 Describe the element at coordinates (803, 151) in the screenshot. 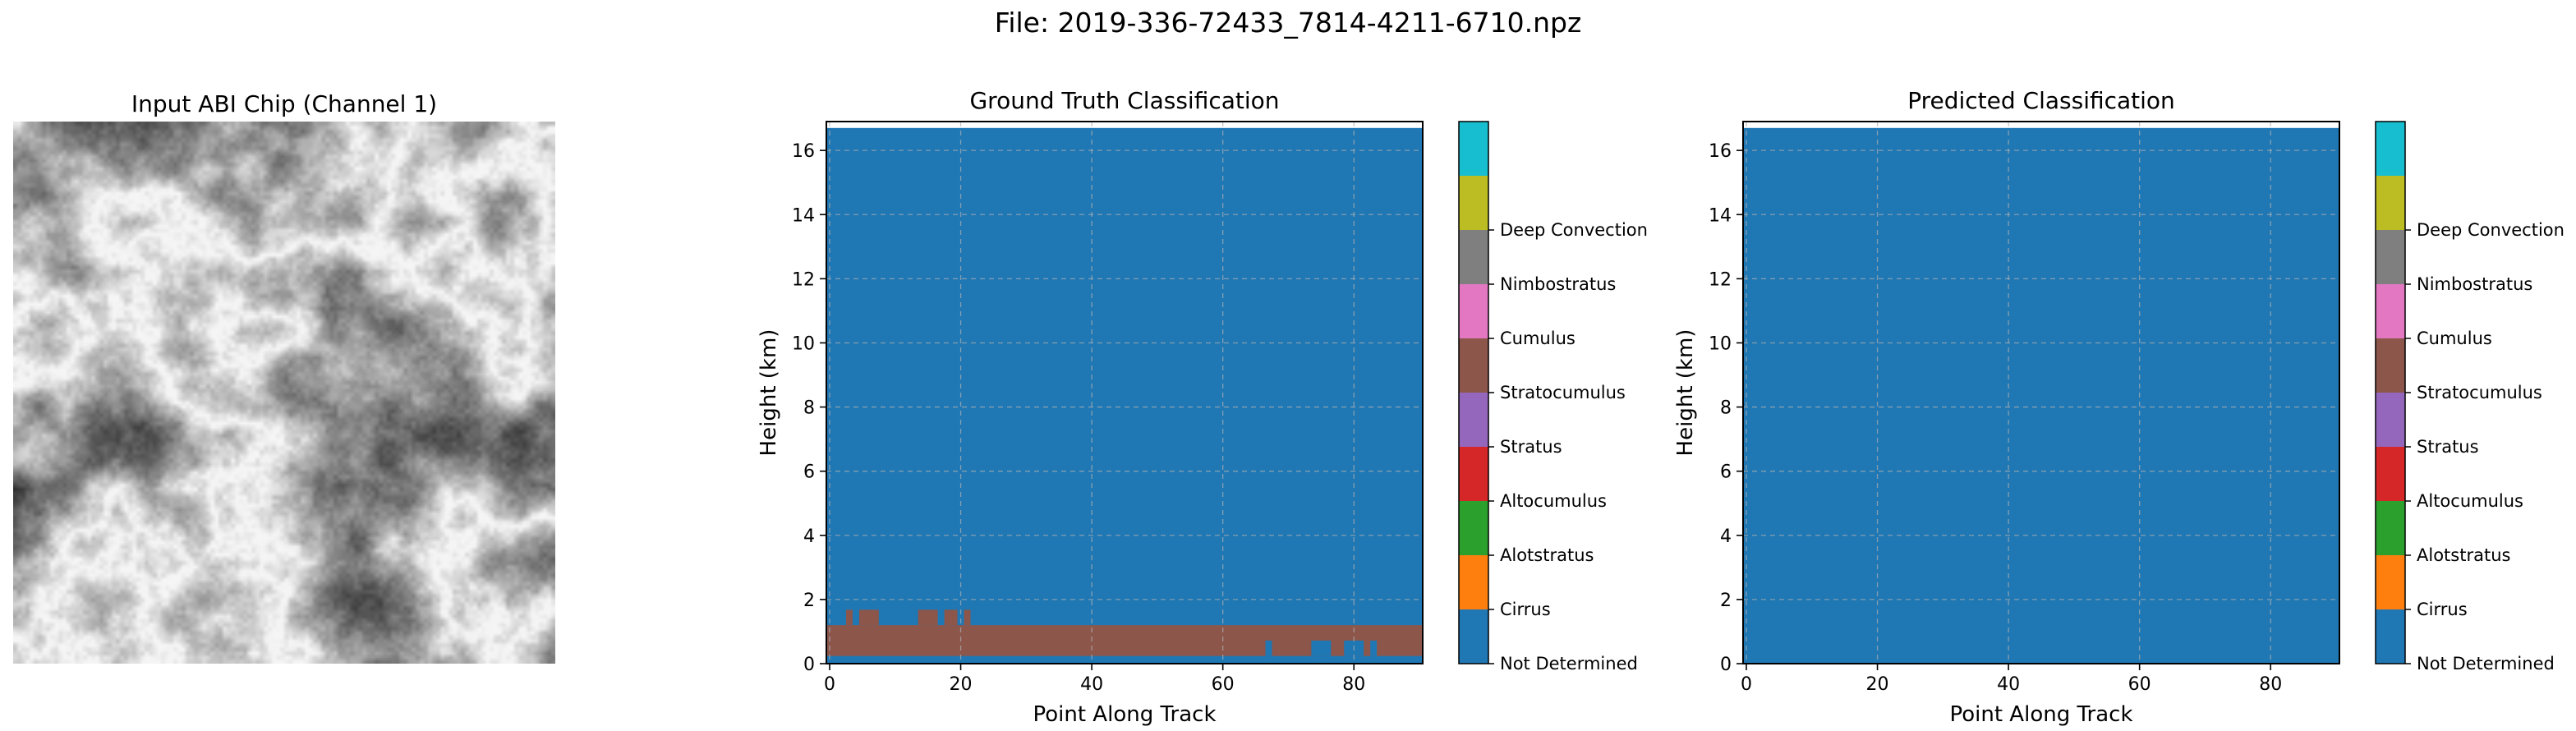

I see `gt-ytick-label-16: 16` at that location.